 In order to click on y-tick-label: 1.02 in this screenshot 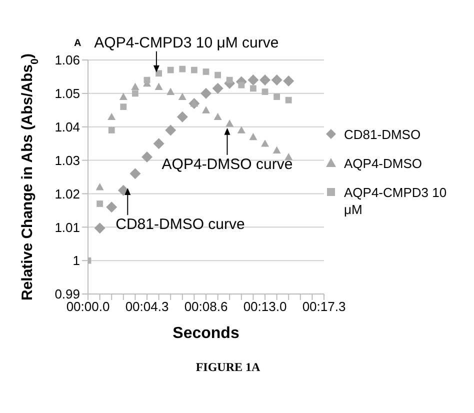, I will do `click(67, 194)`.